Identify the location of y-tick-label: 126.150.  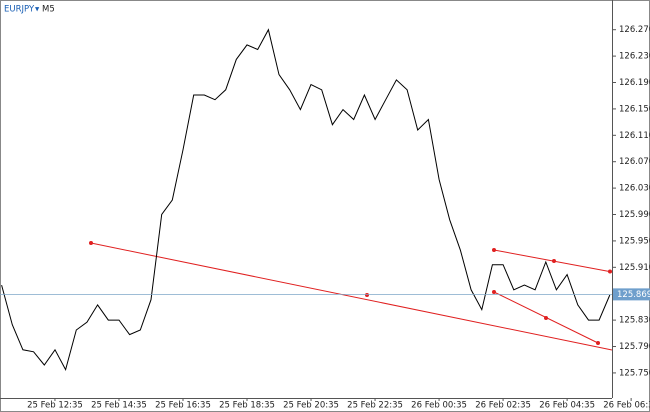
(634, 109).